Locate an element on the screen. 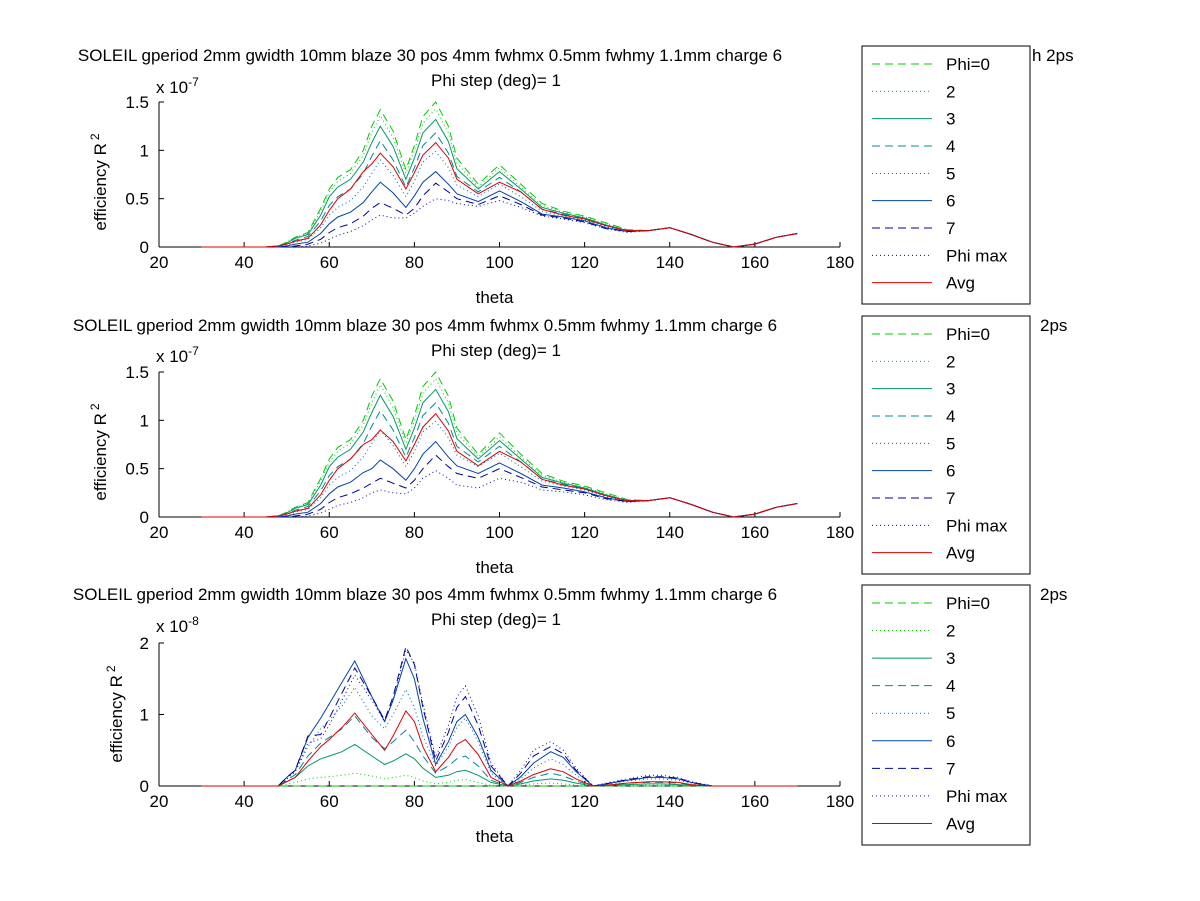  y-tick-label: 2 is located at coordinates (144, 643).